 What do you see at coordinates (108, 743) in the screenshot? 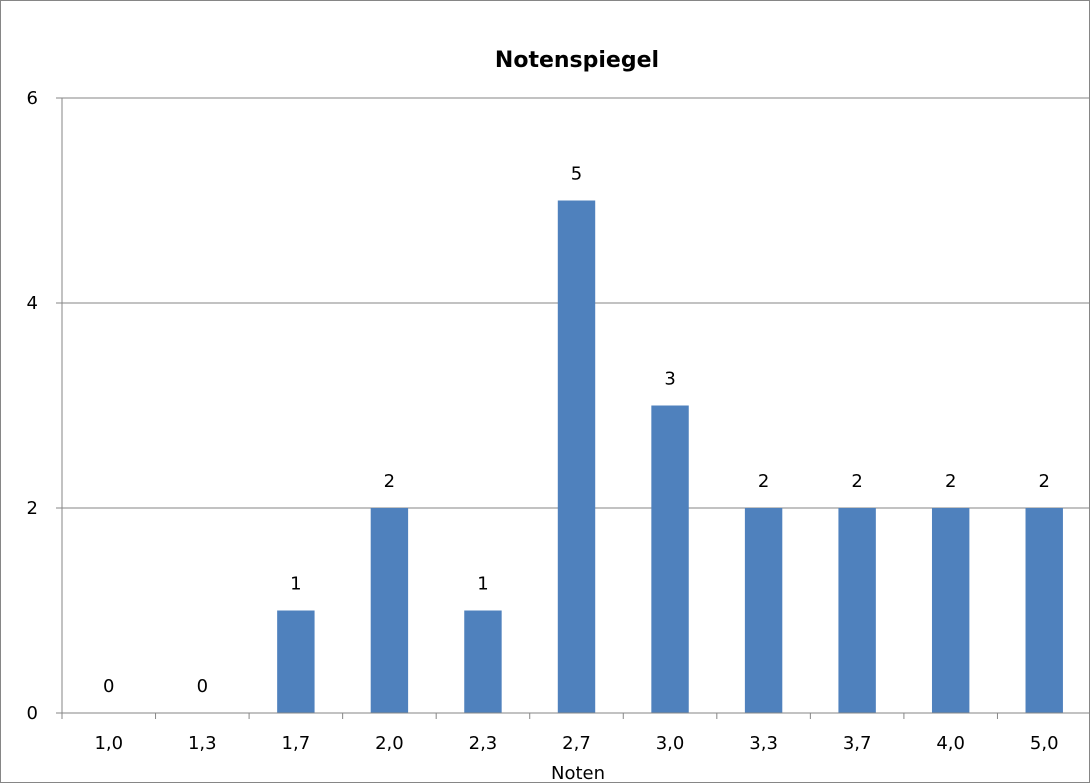
I see `x-tick-label: 1,0` at bounding box center [108, 743].